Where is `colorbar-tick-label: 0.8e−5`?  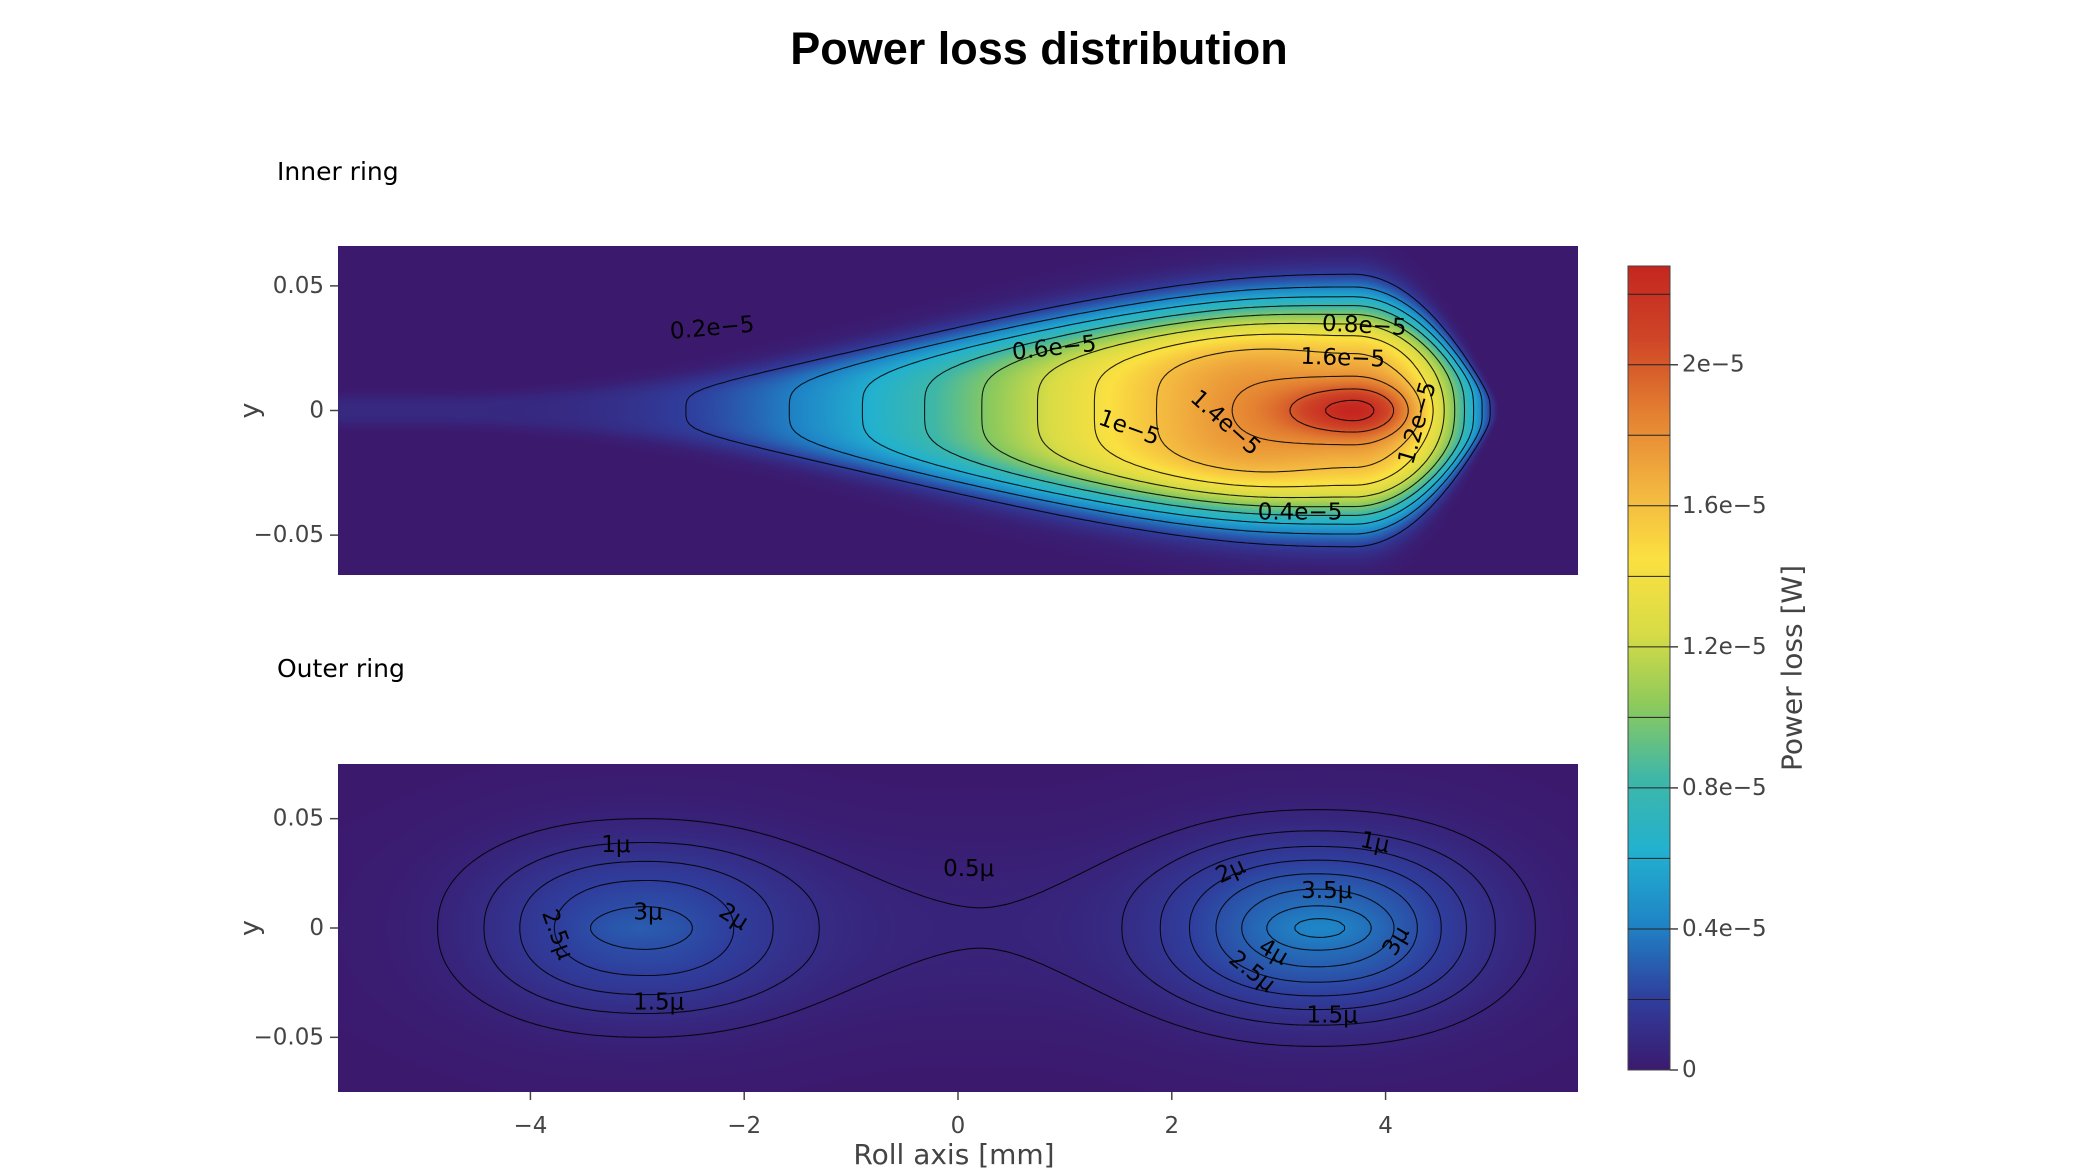 colorbar-tick-label: 0.8e−5 is located at coordinates (1724, 788).